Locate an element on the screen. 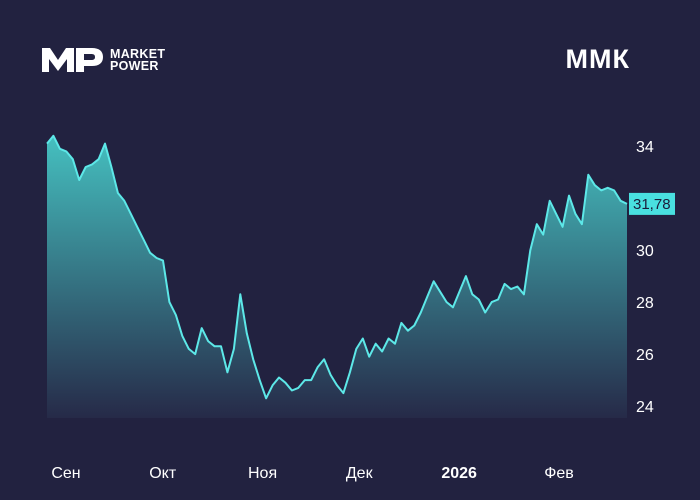  y-axis: 242628303234 is located at coordinates (645, 277).